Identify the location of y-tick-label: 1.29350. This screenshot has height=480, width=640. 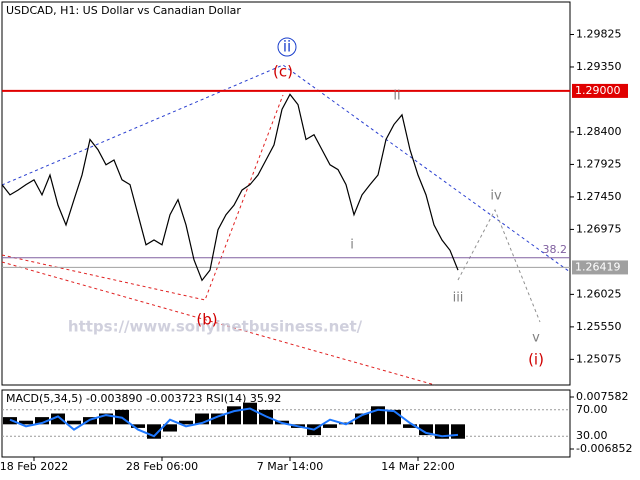
(599, 66).